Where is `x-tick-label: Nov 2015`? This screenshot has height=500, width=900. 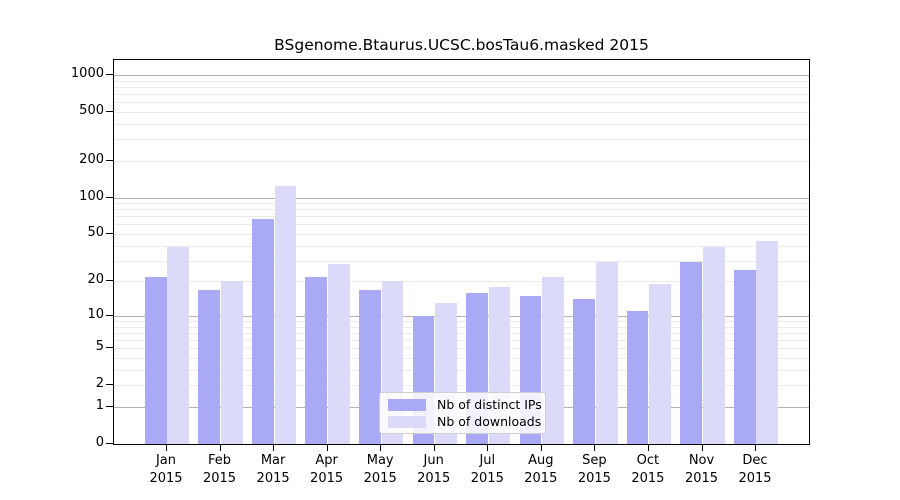 x-tick-label: Nov 2015 is located at coordinates (701, 469).